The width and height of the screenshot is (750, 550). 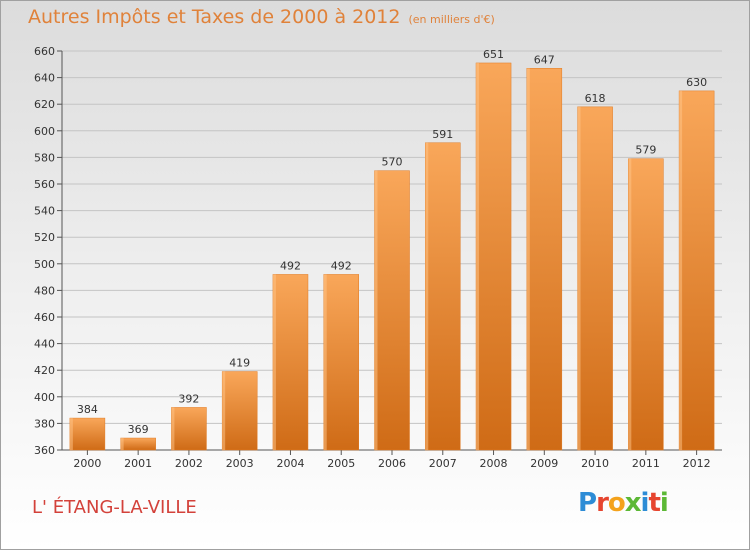 What do you see at coordinates (44, 290) in the screenshot?
I see `y-tick-label: 480` at bounding box center [44, 290].